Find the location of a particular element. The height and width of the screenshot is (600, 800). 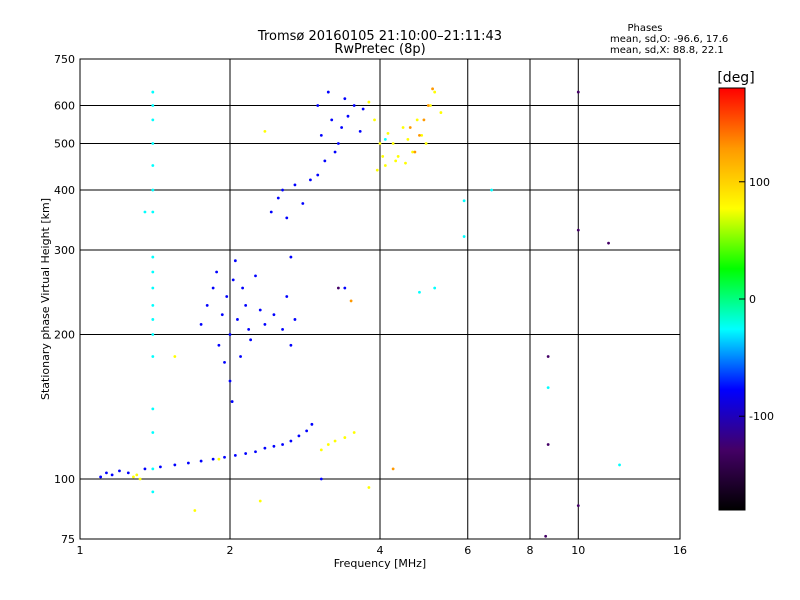

stats-header: Phases is located at coordinates (644, 28).